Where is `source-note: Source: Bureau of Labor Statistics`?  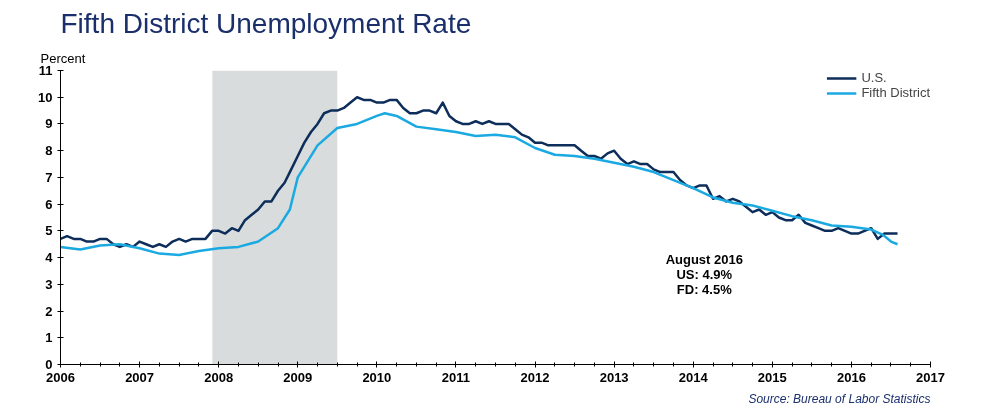 source-note: Source: Bureau of Labor Statistics is located at coordinates (839, 398).